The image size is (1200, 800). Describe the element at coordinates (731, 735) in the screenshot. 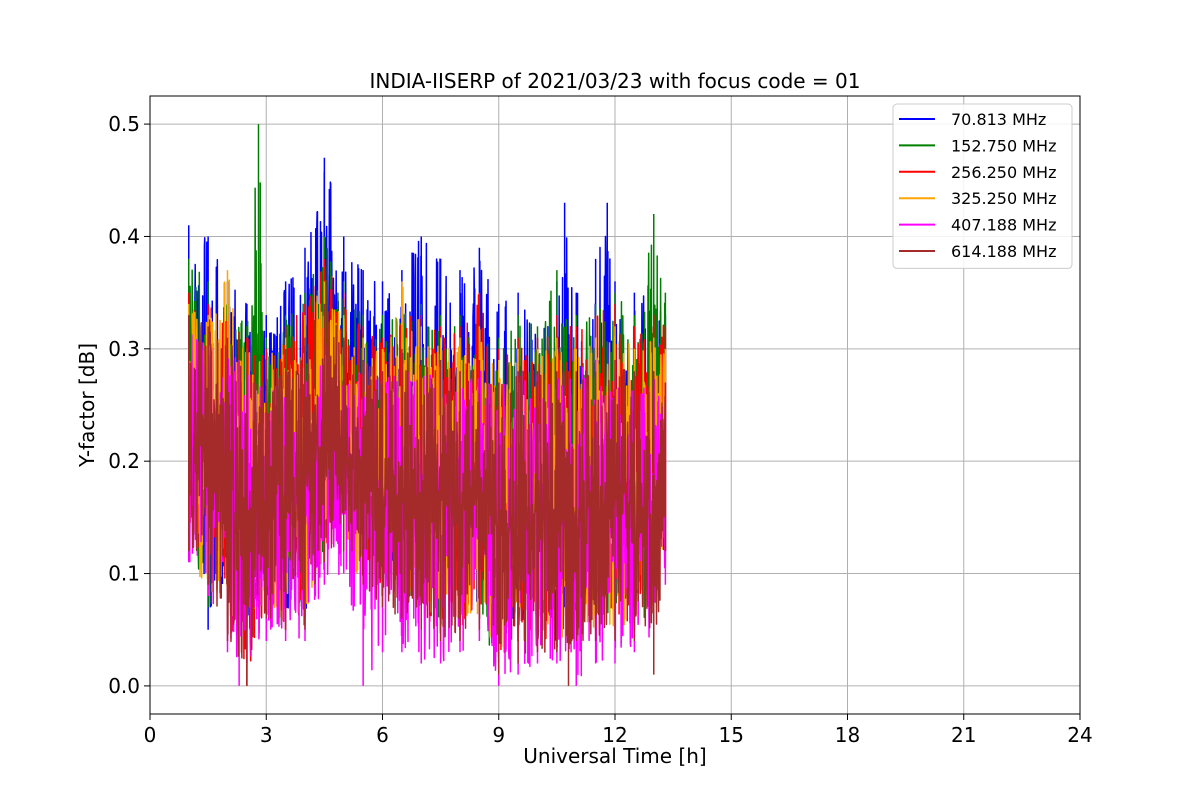

I see `x-tick-label: 15` at that location.